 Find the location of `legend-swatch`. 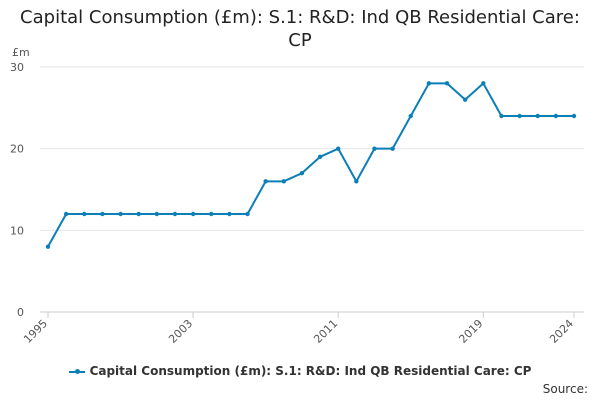

legend-swatch is located at coordinates (76, 371).